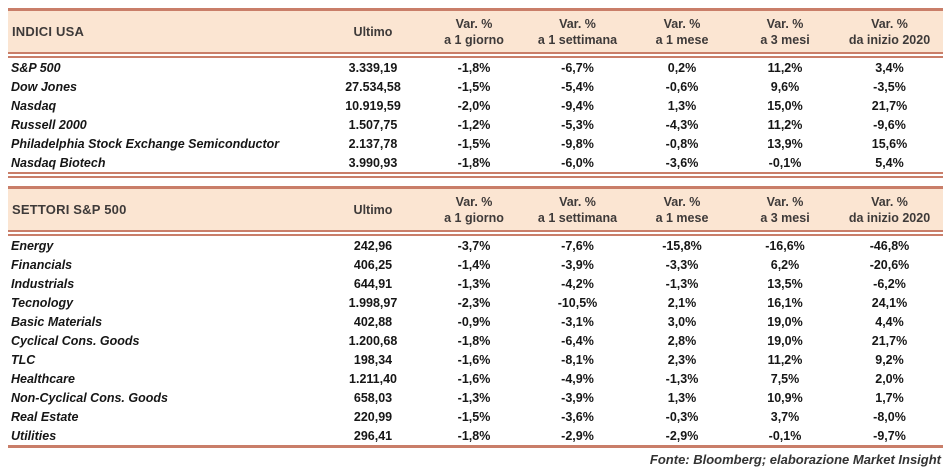 This screenshot has width=951, height=474. I want to click on row-label: Tecnology, so click(42, 302).